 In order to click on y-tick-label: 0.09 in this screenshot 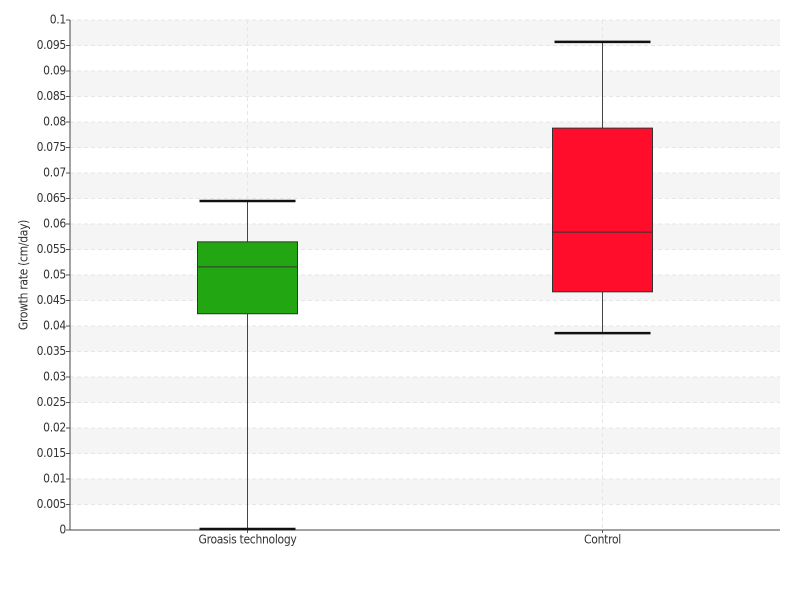, I will do `click(54, 71)`.